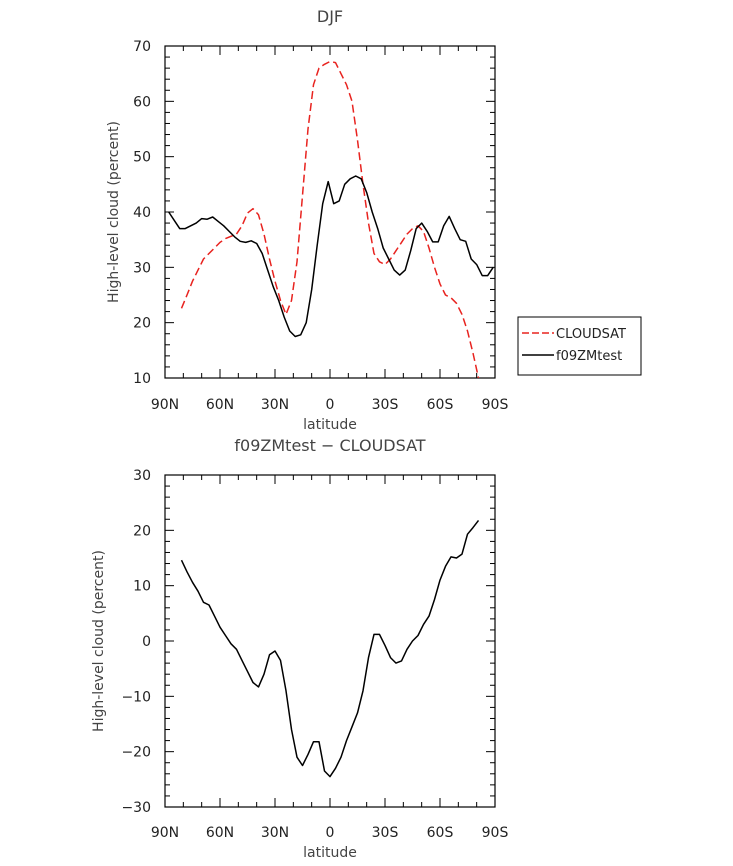  I want to click on panel1-legend-label-f09zmtest: f09ZMtest, so click(589, 356).